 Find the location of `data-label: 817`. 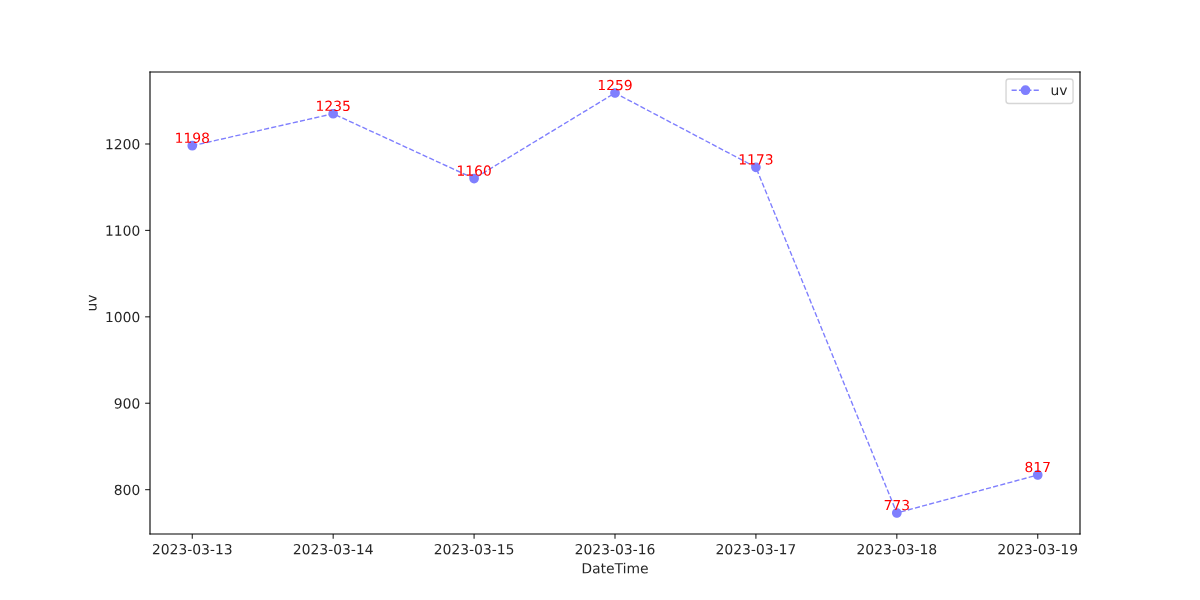

data-label: 817 is located at coordinates (1037, 467).